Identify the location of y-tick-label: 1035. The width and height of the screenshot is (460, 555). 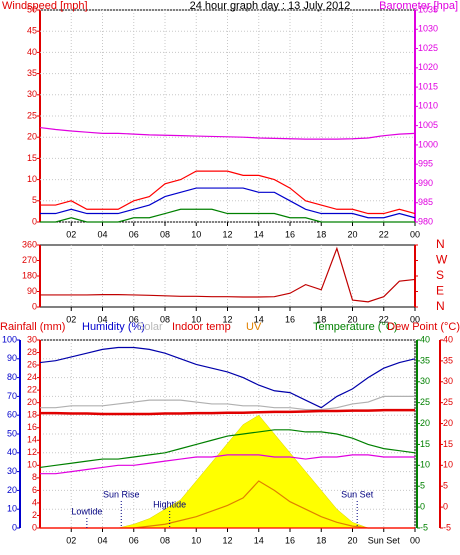
(428, 9).